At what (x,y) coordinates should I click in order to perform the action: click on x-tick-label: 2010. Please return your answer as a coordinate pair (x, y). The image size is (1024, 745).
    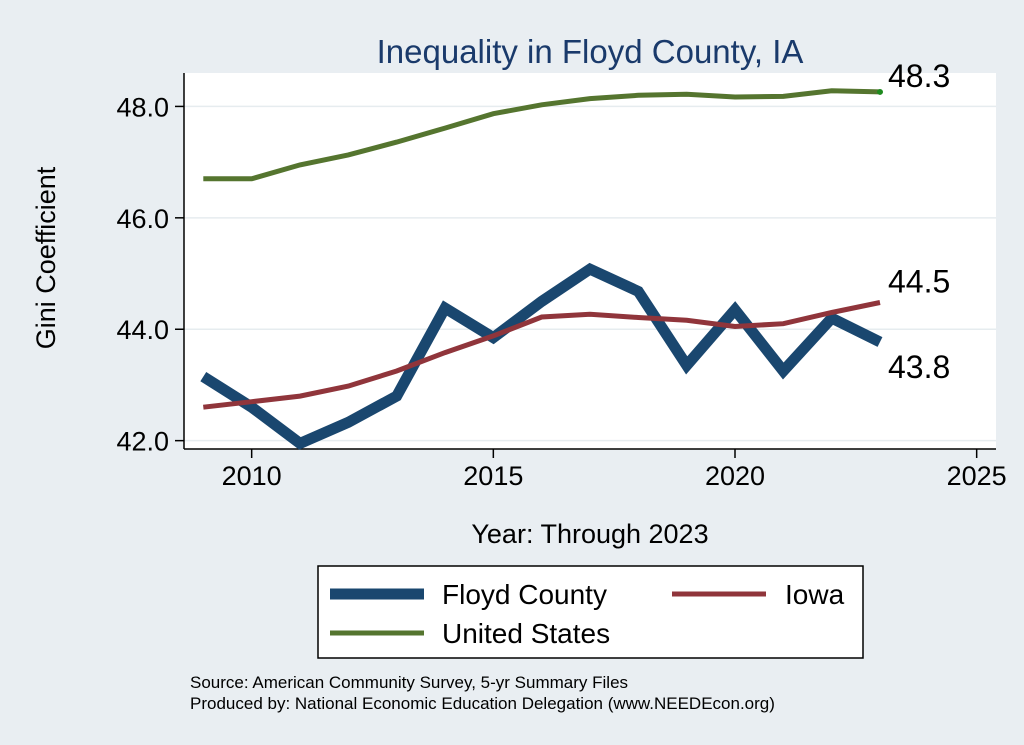
    Looking at the image, I should click on (252, 476).